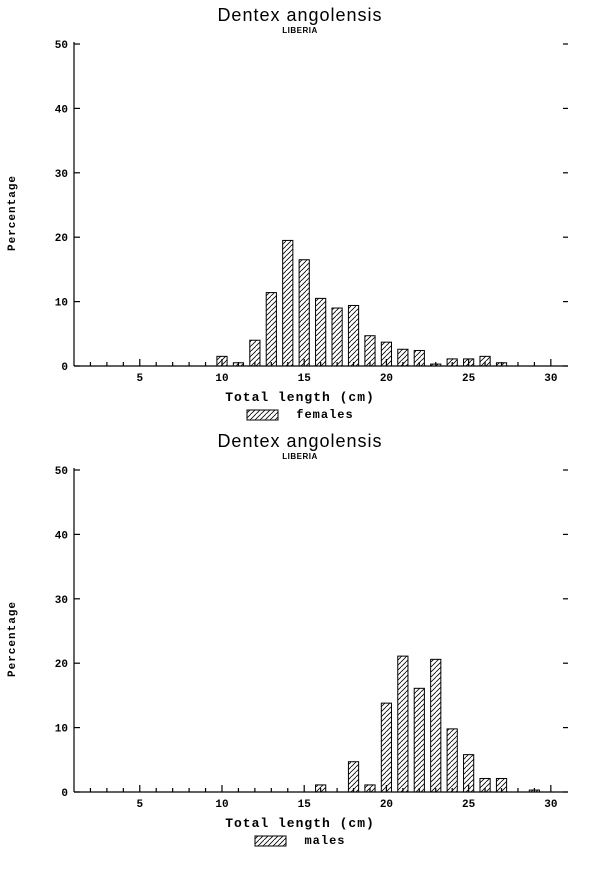 Image resolution: width=600 pixels, height=869 pixels. I want to click on legend: males, so click(299, 841).